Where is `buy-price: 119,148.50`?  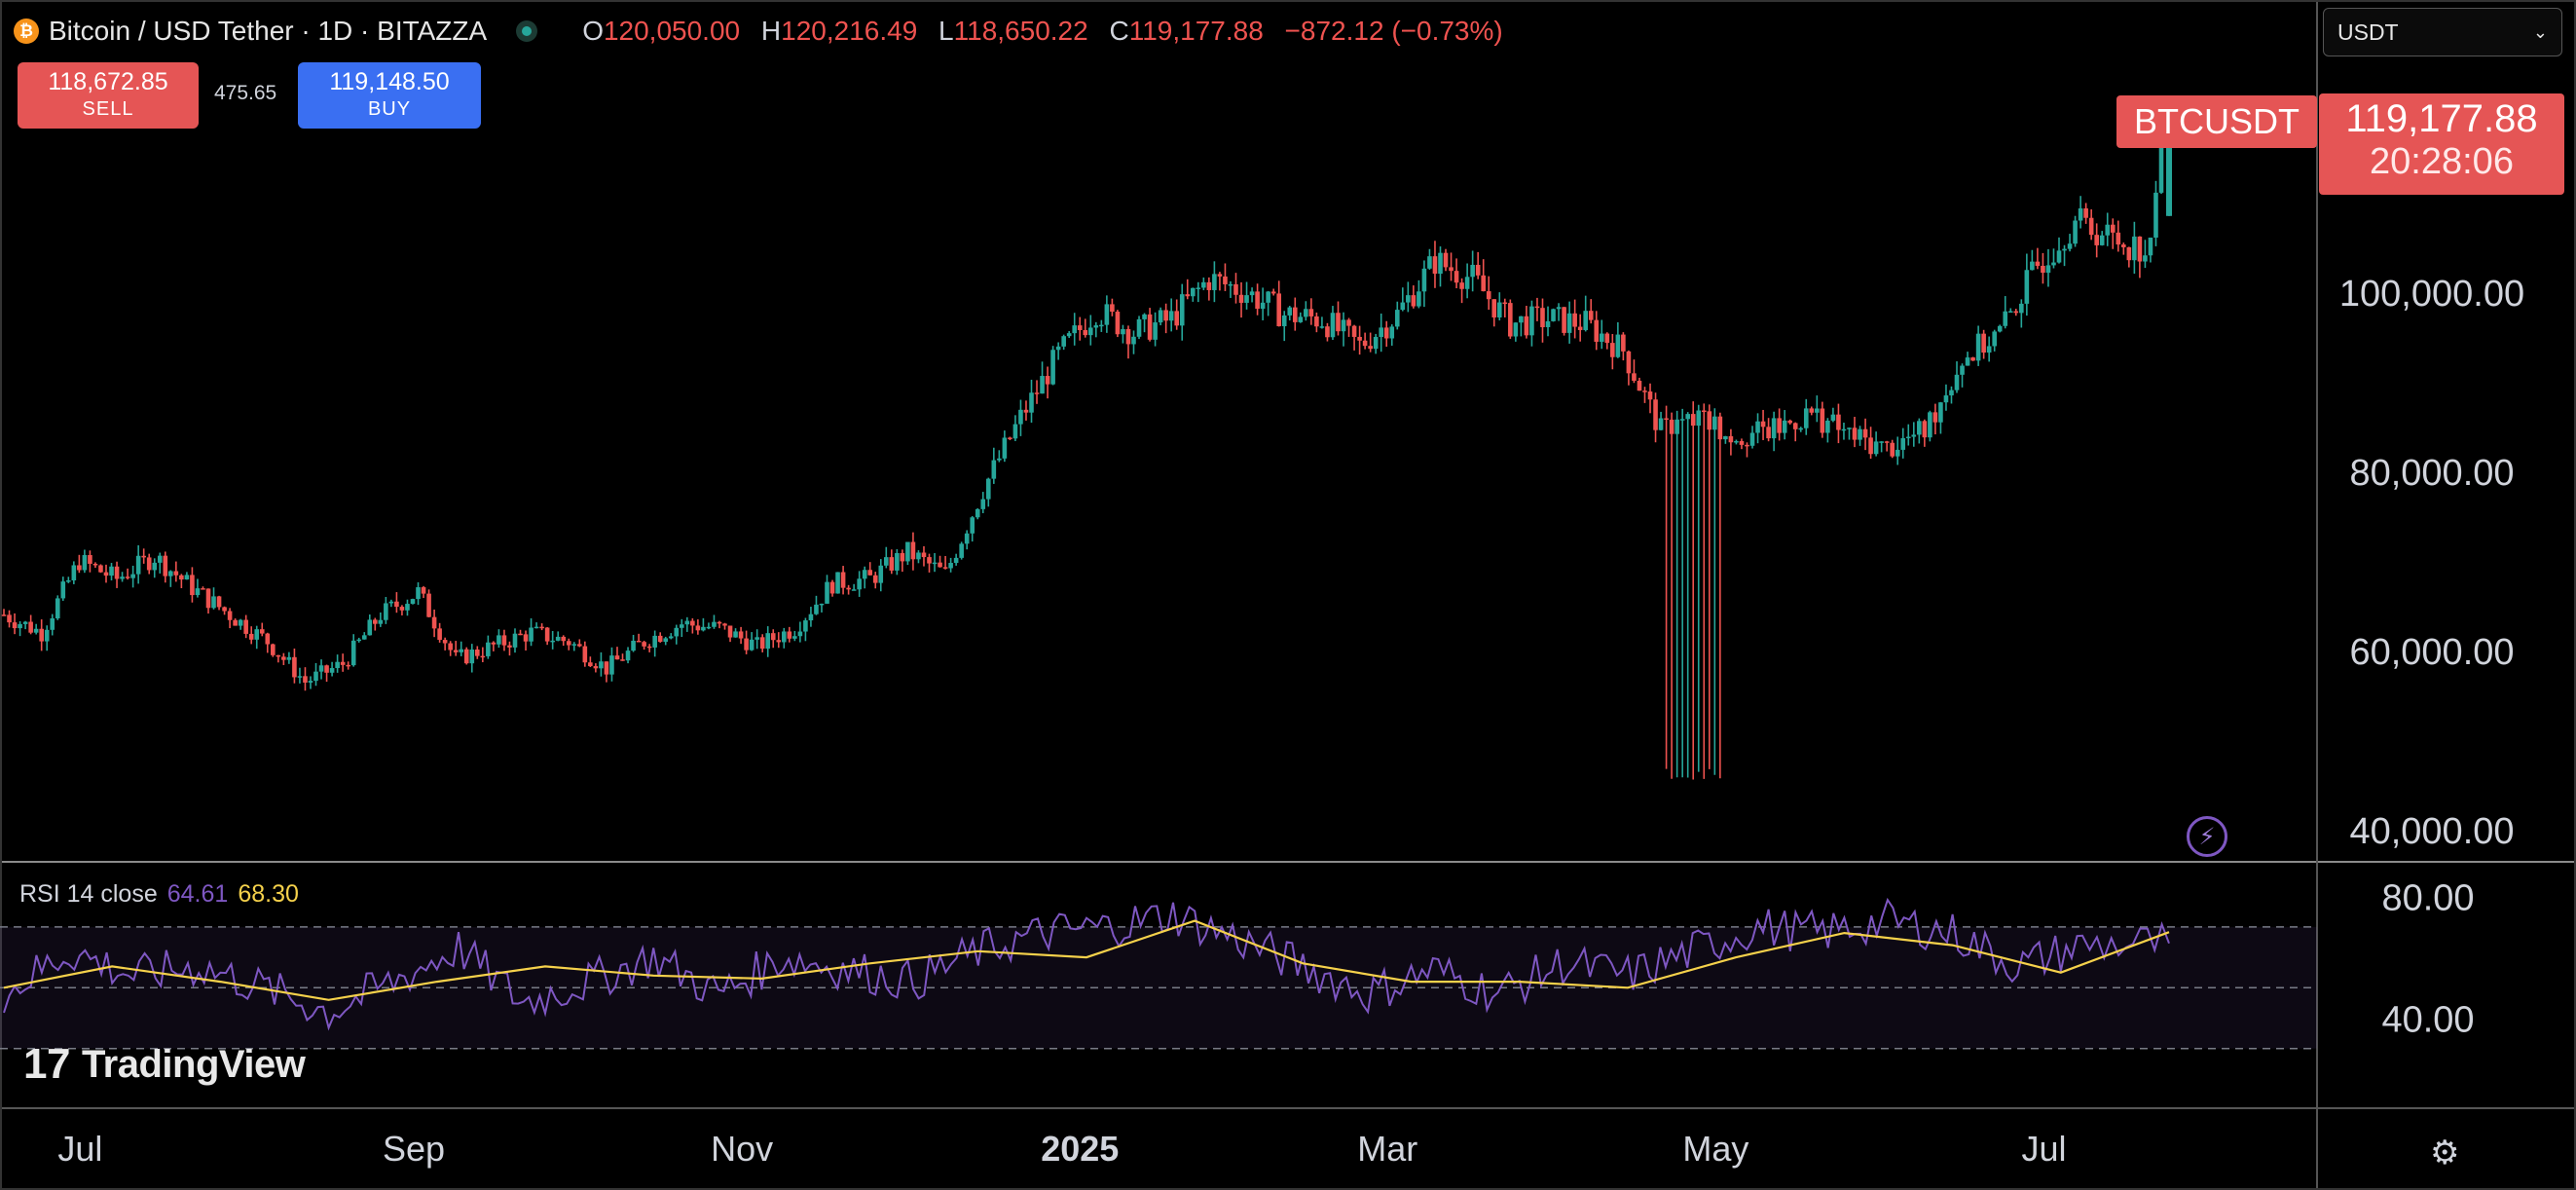 buy-price: 119,148.50 is located at coordinates (389, 81).